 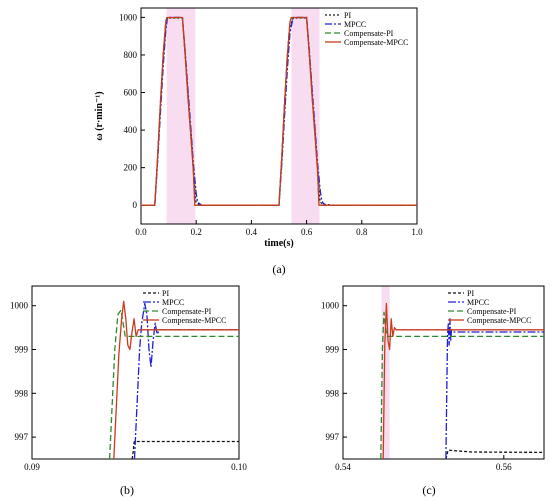 I want to click on y-axis-label: ω (r·min⁻¹), so click(x=99, y=115).